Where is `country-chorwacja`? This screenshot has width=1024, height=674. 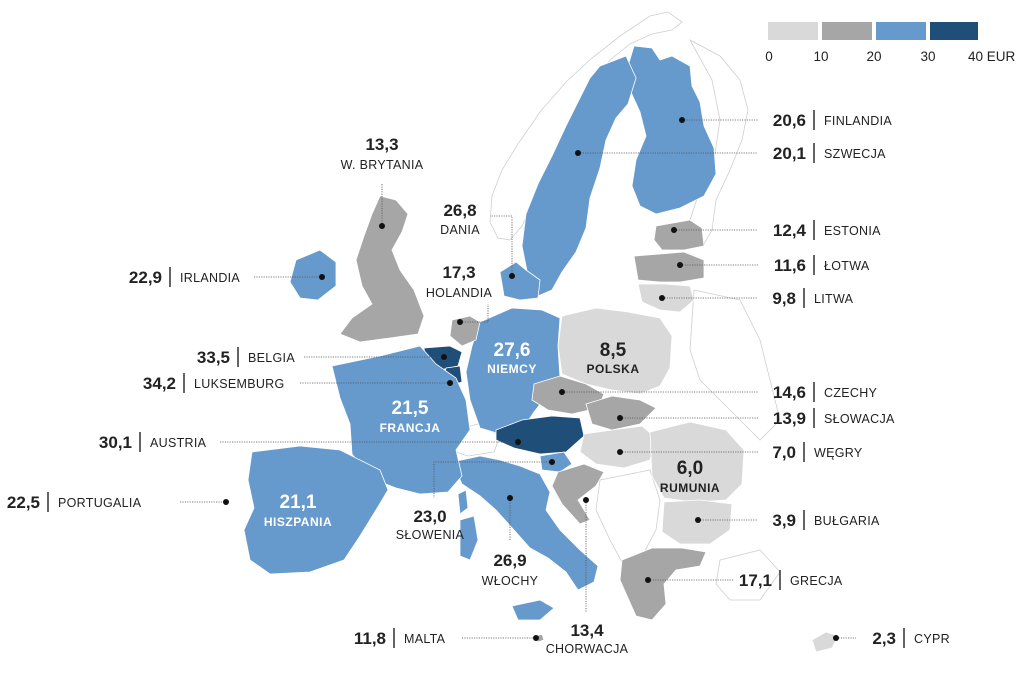
country-chorwacja is located at coordinates (578, 494).